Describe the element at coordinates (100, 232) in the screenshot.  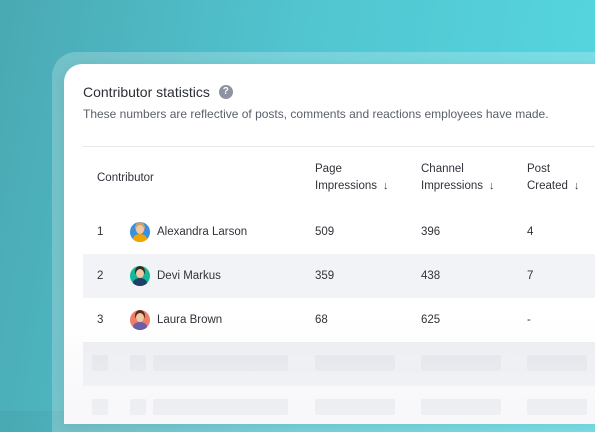
I see `rank: 1` at that location.